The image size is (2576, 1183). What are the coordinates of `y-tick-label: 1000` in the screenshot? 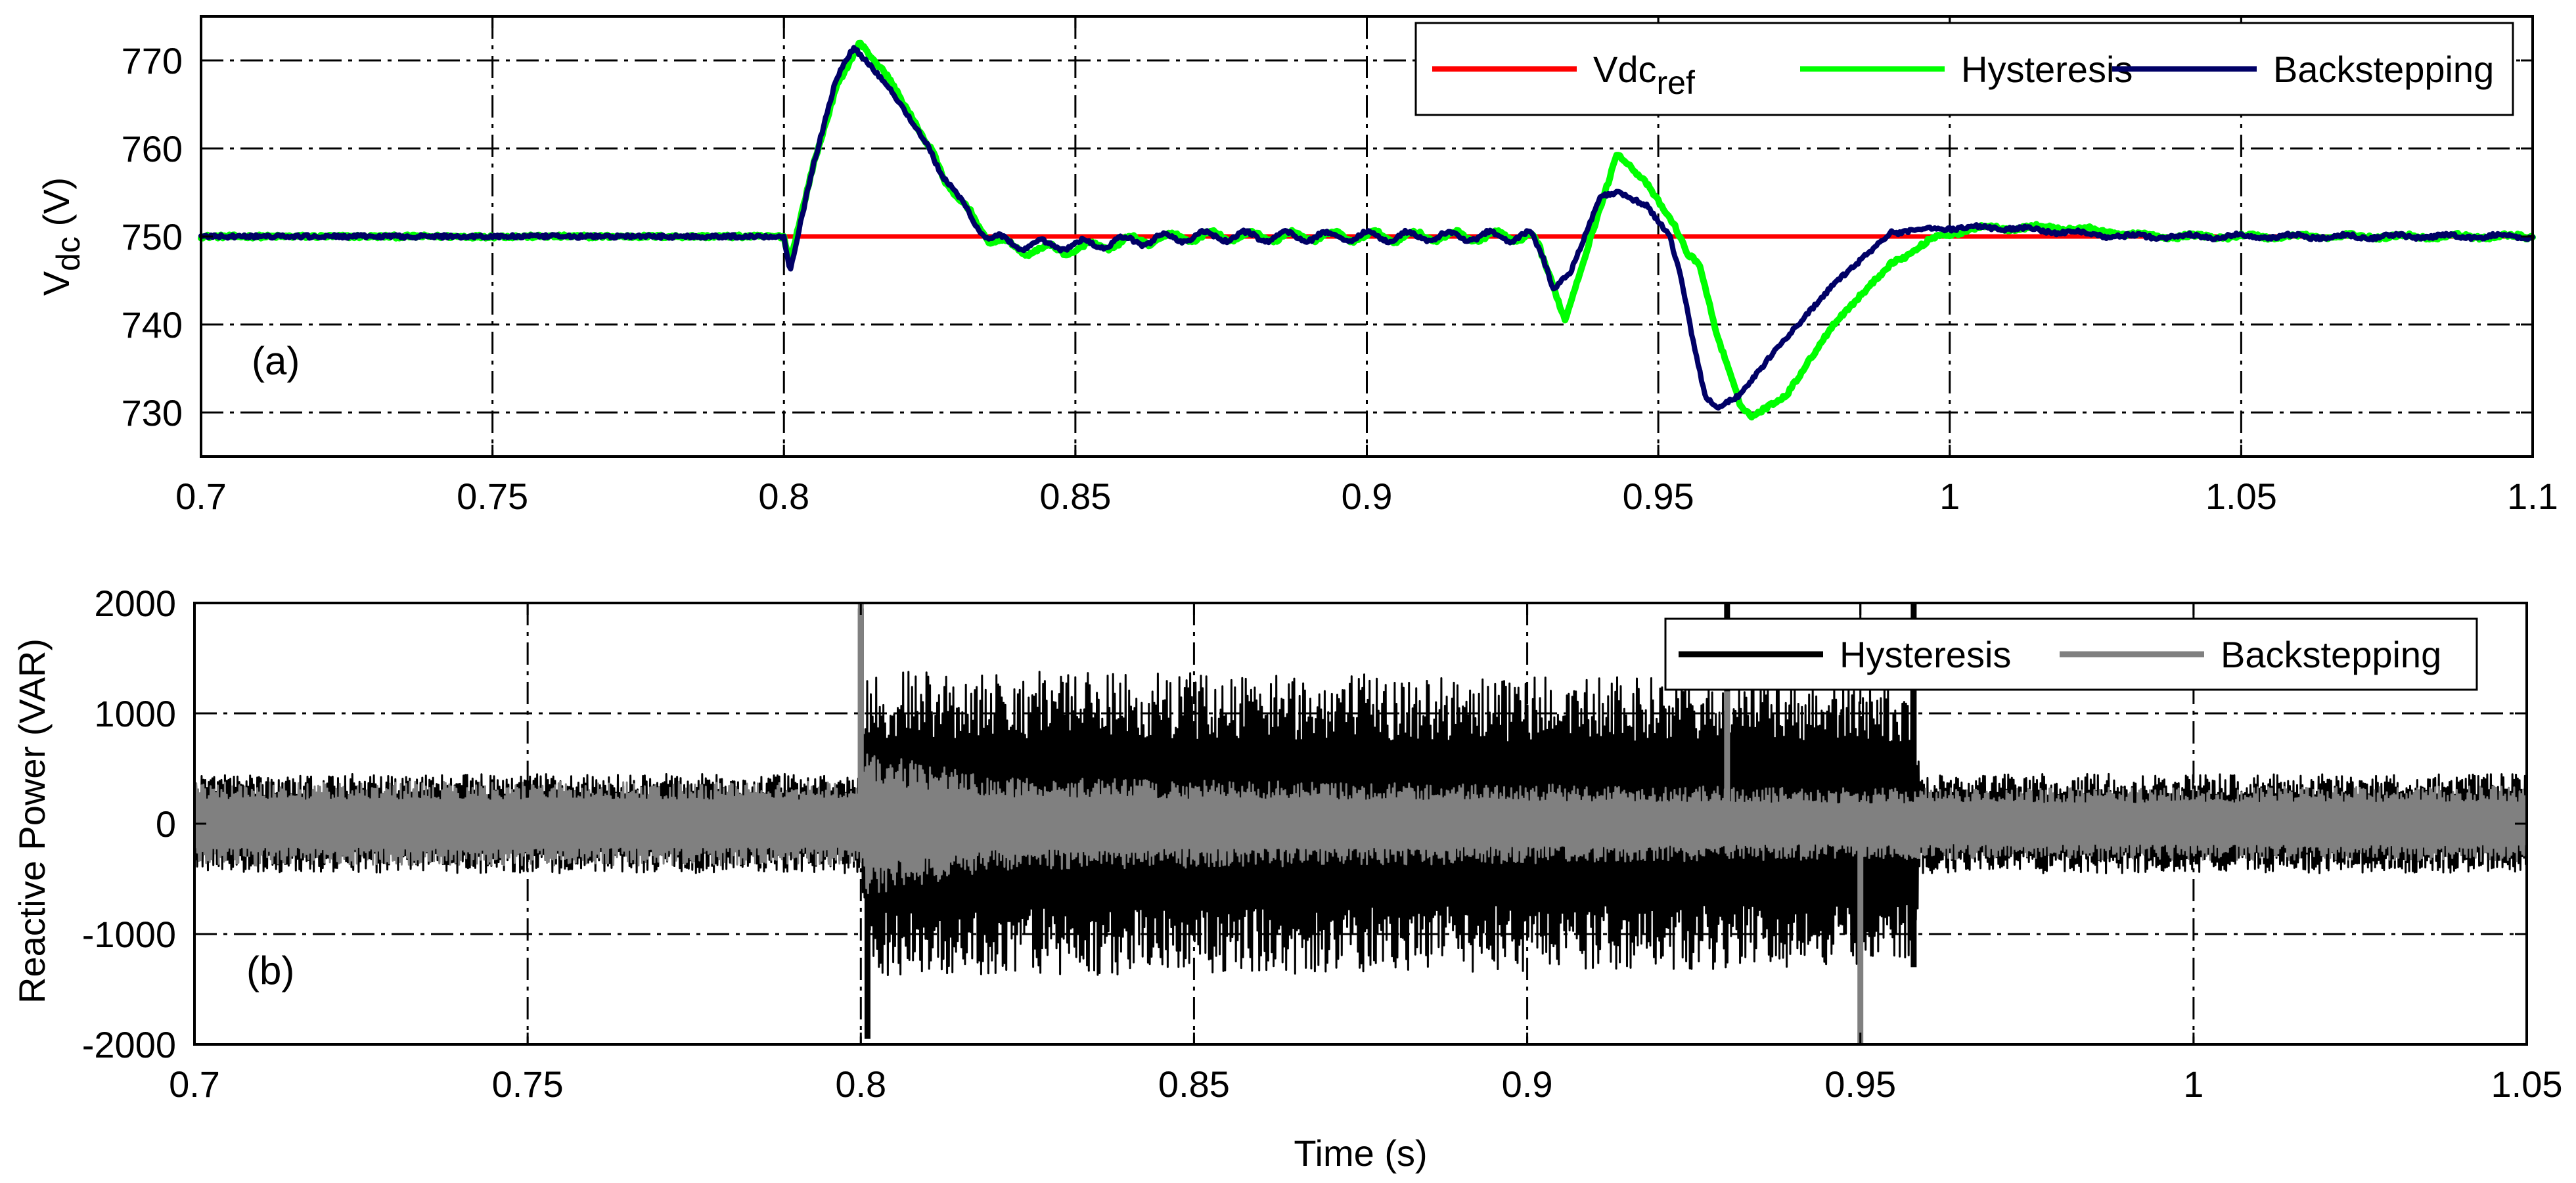 It's located at (135, 713).